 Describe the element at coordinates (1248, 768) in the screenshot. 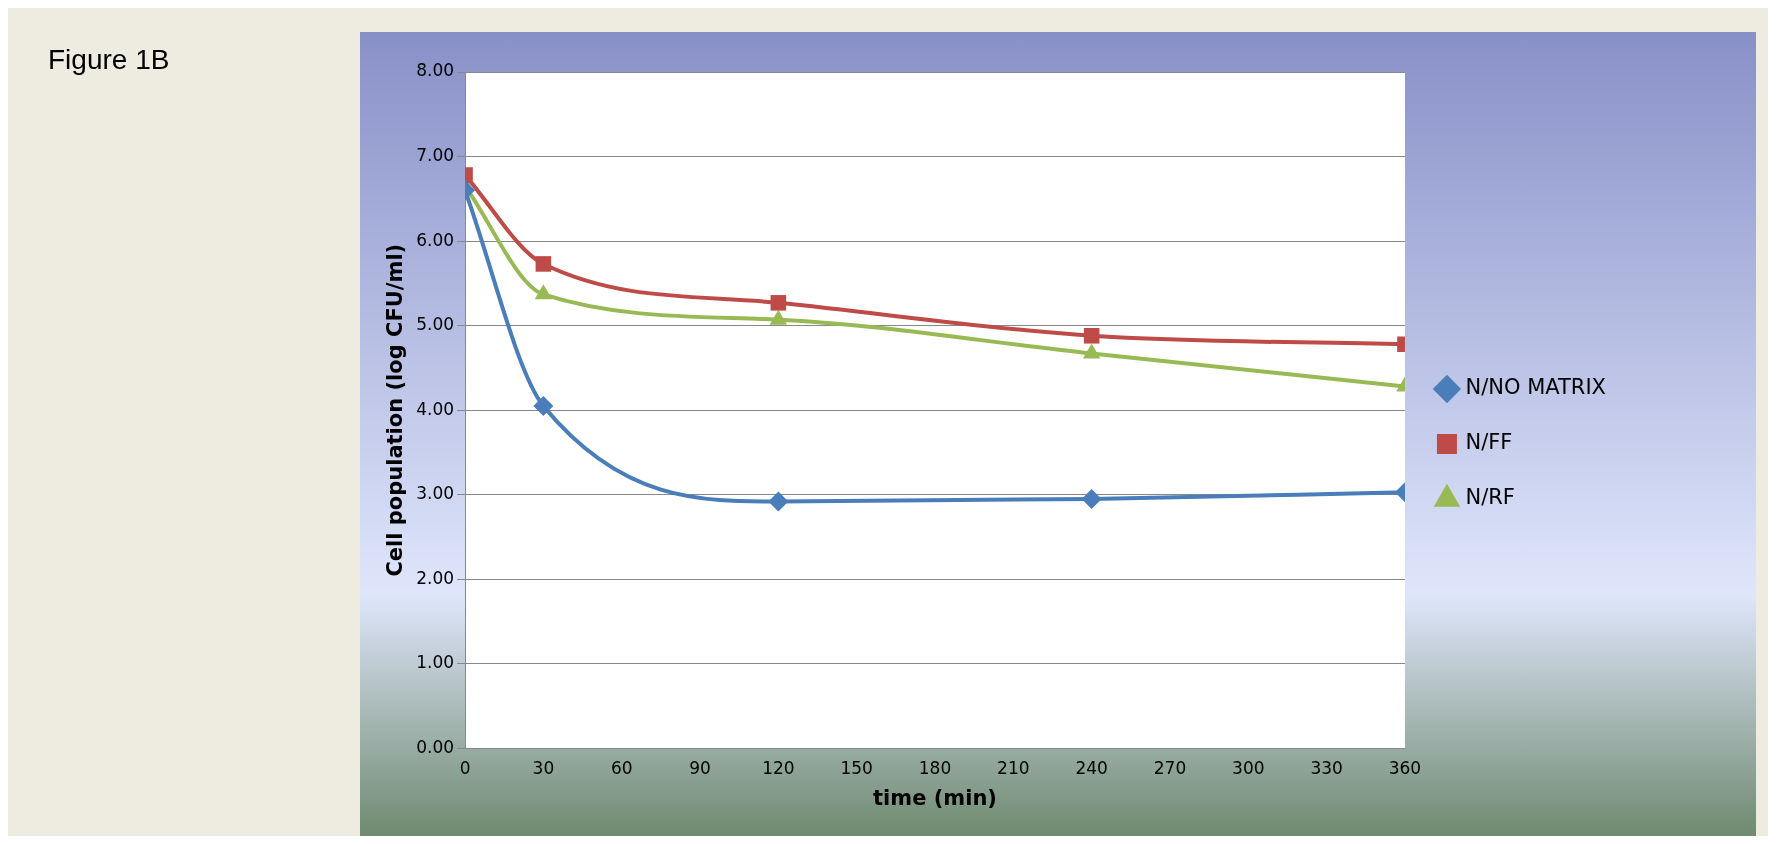

I see `x-tick-label: 300` at that location.